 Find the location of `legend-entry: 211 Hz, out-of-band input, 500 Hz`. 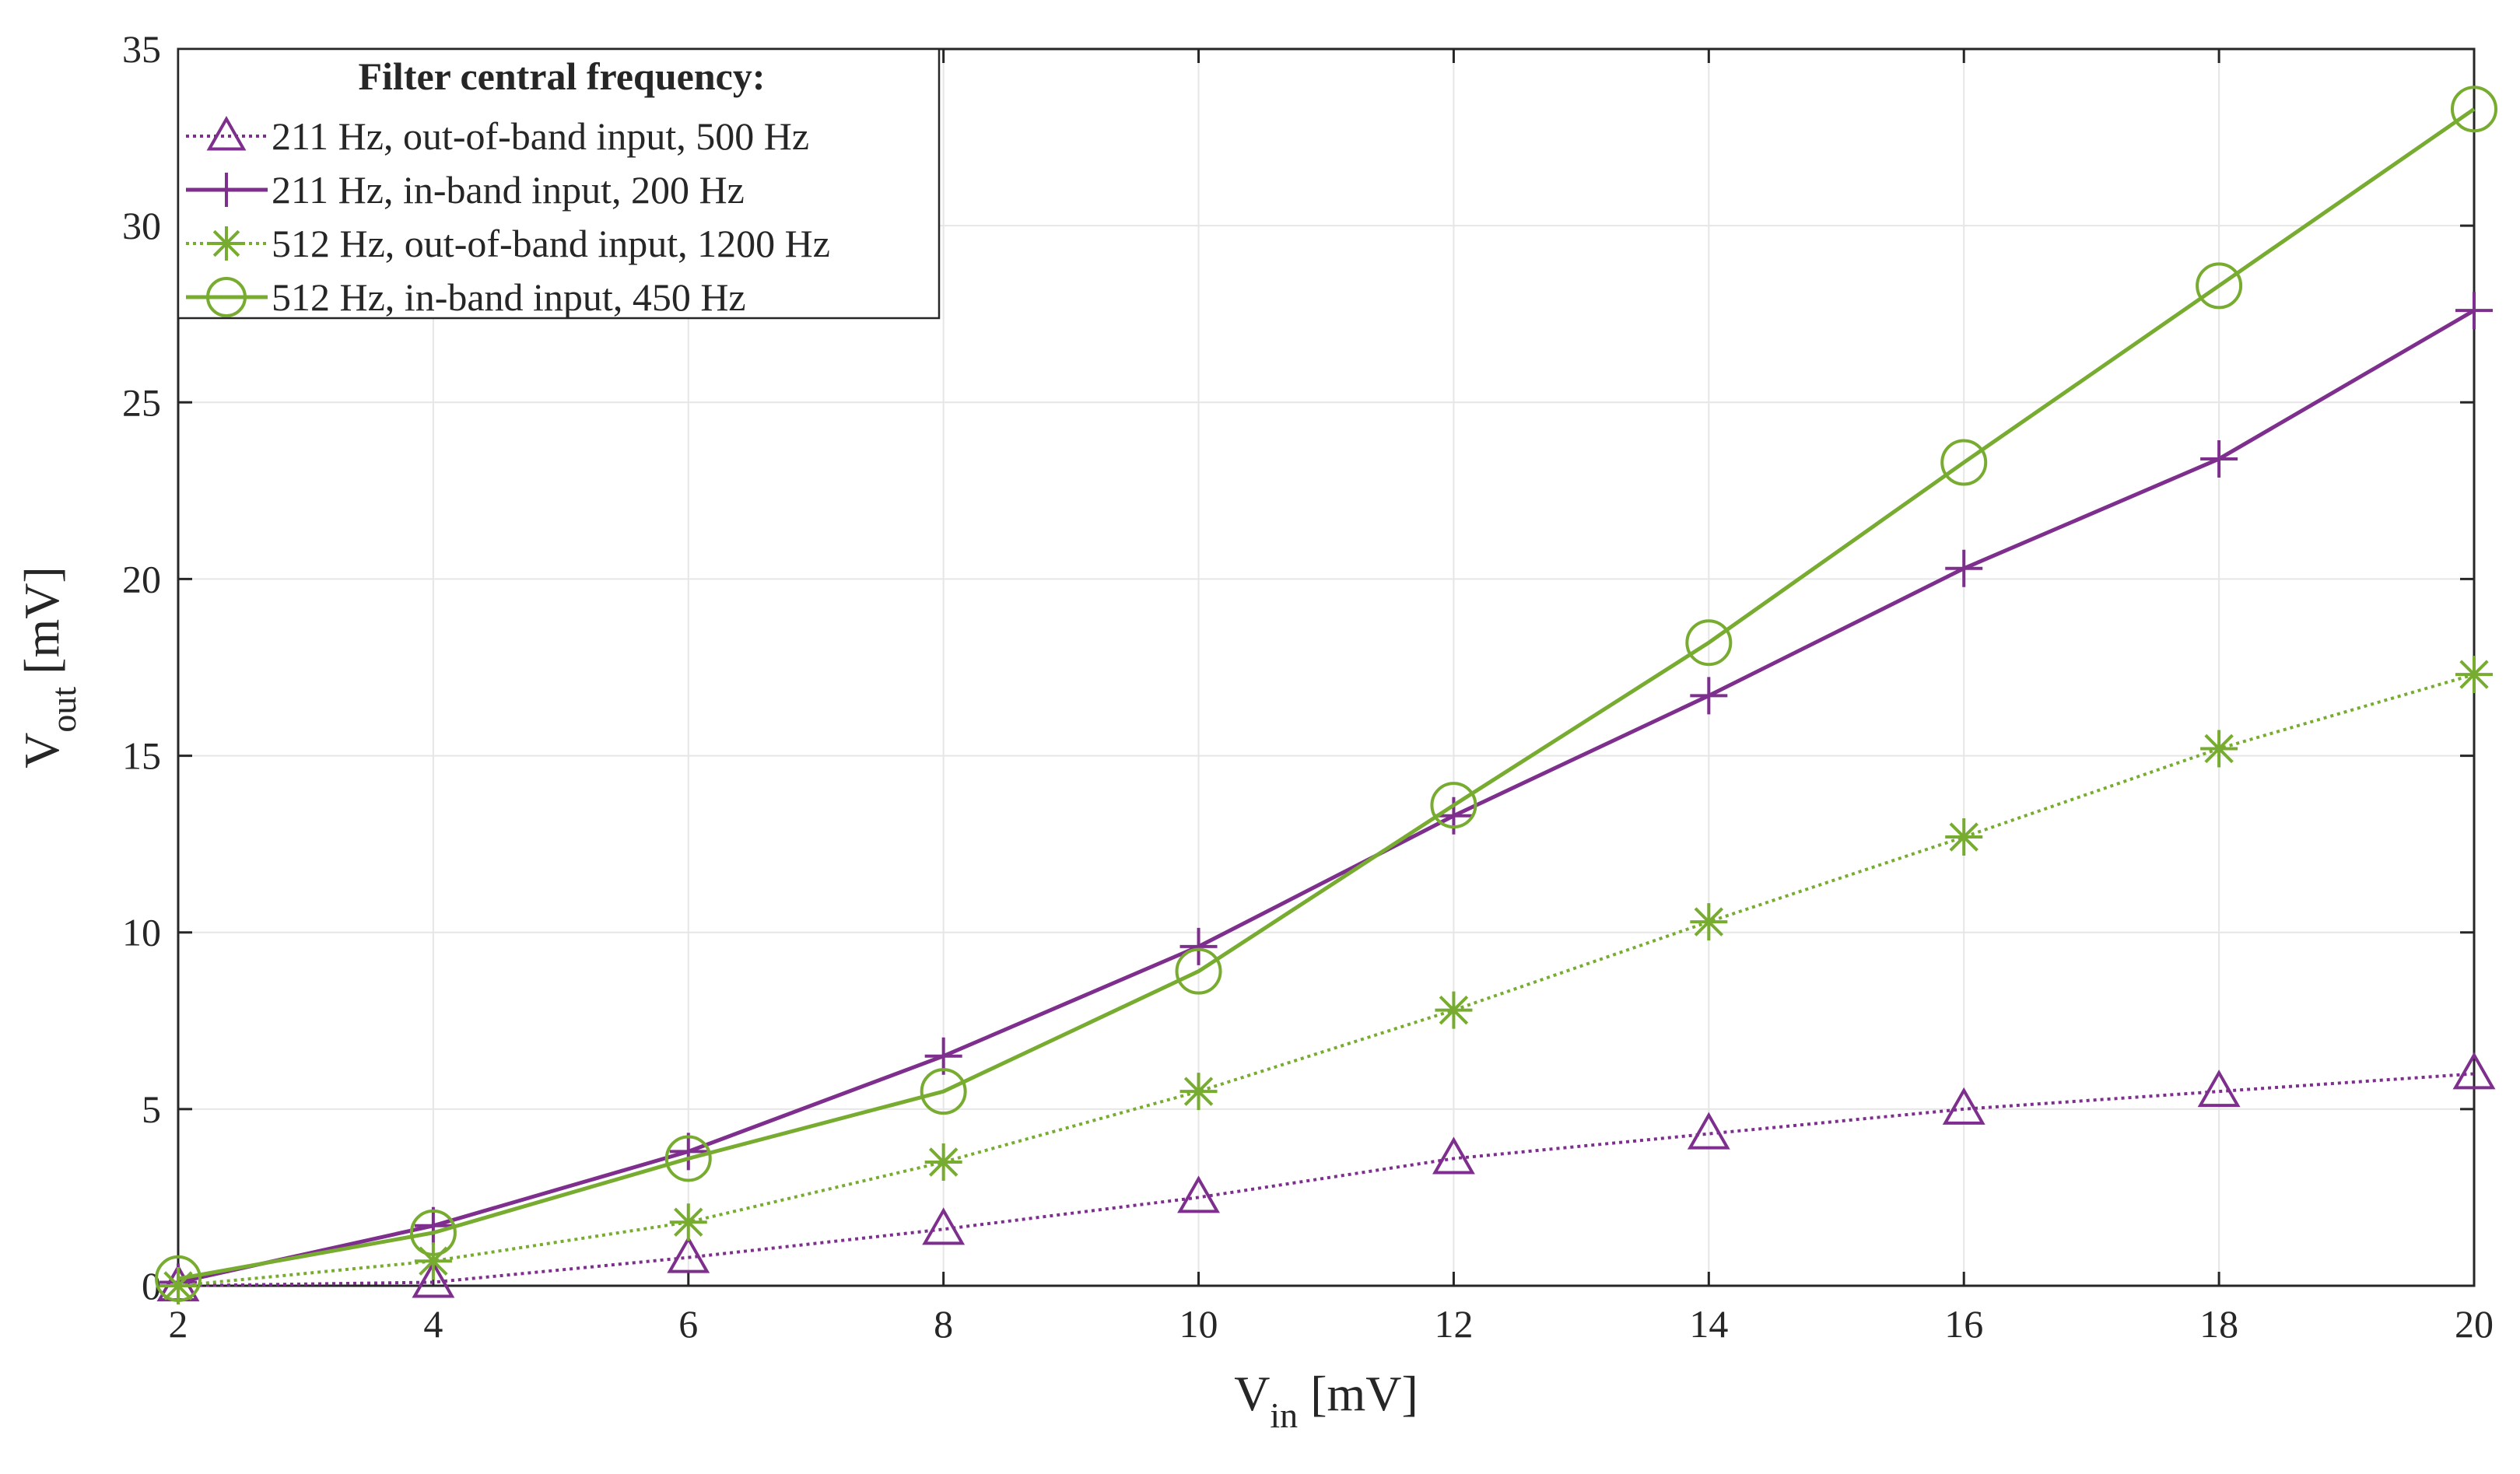

legend-entry: 211 Hz, out-of-band input, 500 Hz is located at coordinates (497, 136).